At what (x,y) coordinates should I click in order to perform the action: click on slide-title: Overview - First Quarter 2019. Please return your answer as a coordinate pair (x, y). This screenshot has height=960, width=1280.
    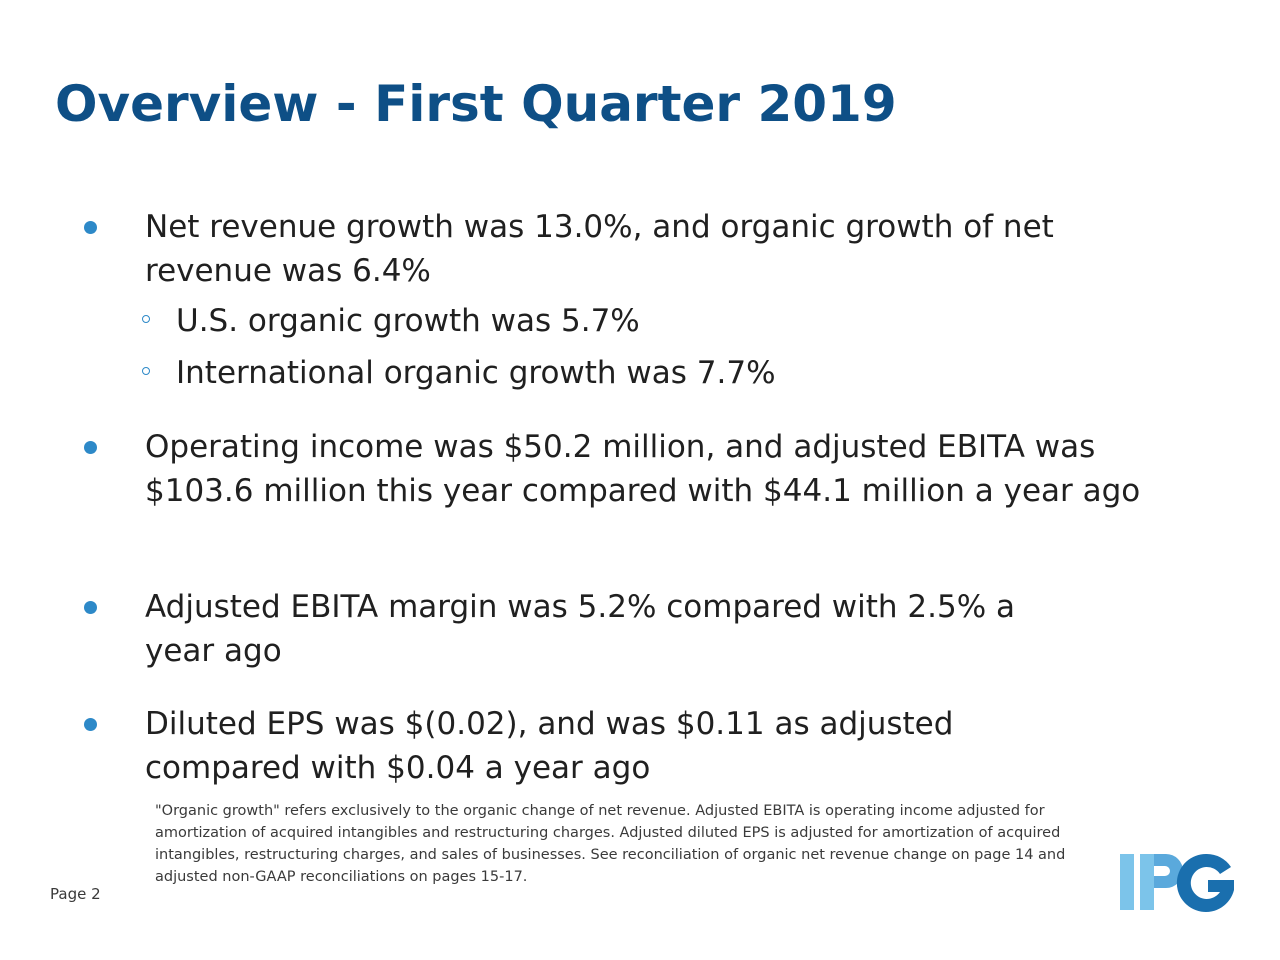
    Looking at the image, I should click on (476, 104).